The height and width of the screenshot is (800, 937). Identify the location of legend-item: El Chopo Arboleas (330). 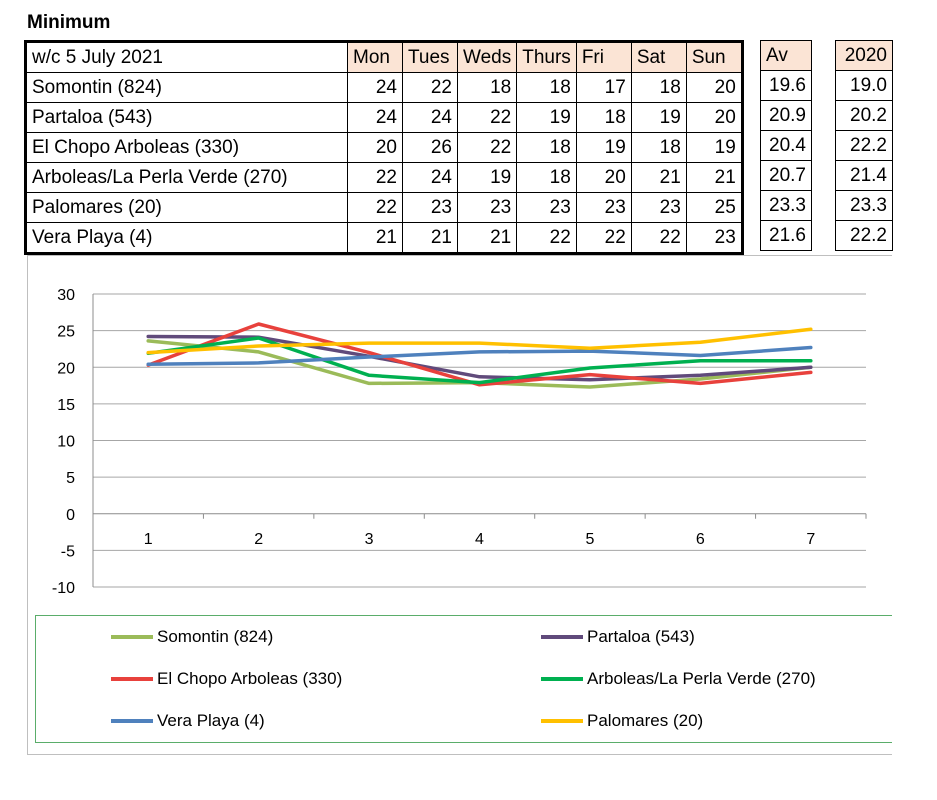
(226, 679).